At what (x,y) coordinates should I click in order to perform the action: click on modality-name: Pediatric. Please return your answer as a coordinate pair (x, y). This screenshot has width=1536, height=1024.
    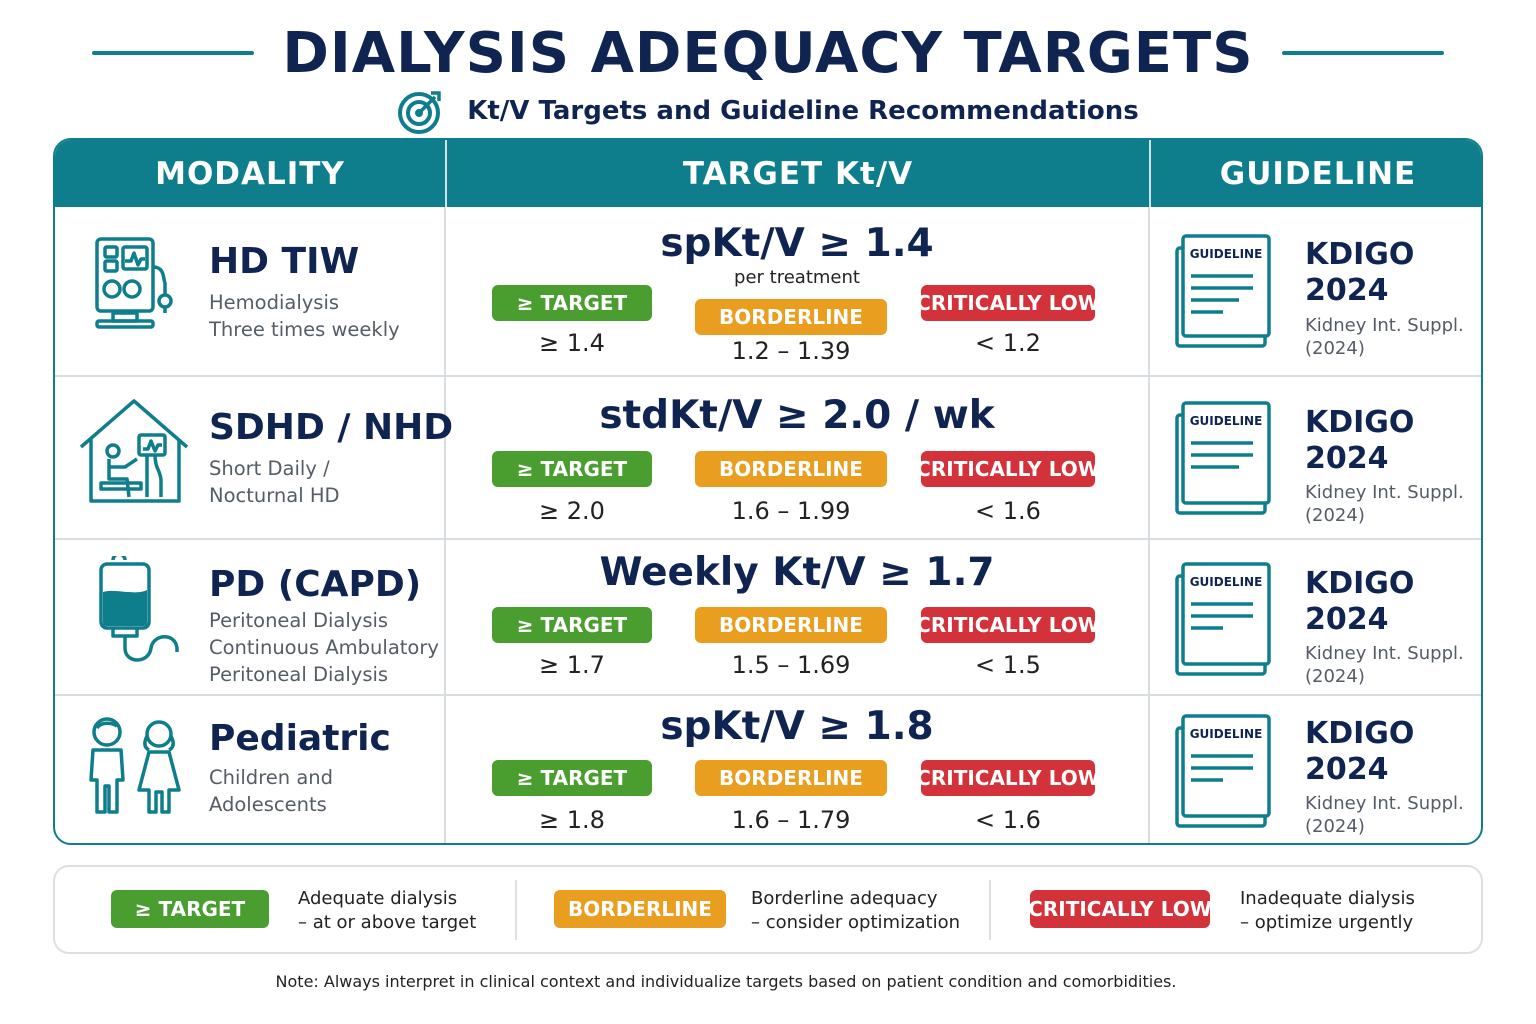
    Looking at the image, I should click on (300, 738).